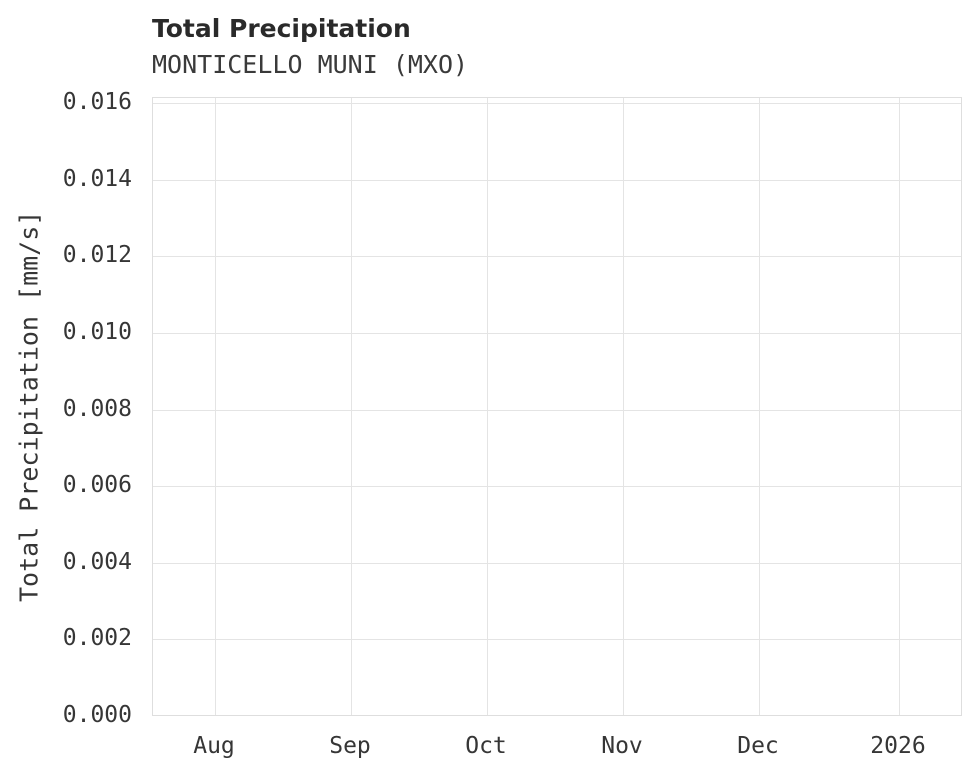 The width and height of the screenshot is (980, 780). What do you see at coordinates (97, 331) in the screenshot?
I see `y-tick-label: 0.010` at bounding box center [97, 331].